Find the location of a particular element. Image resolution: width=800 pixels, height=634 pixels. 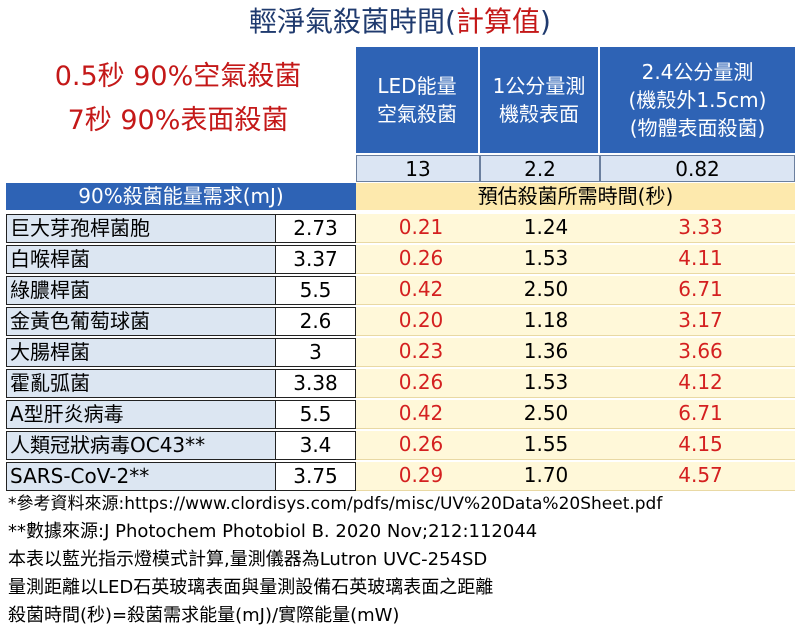

column-header-line: 機殼表面 is located at coordinates (539, 114).